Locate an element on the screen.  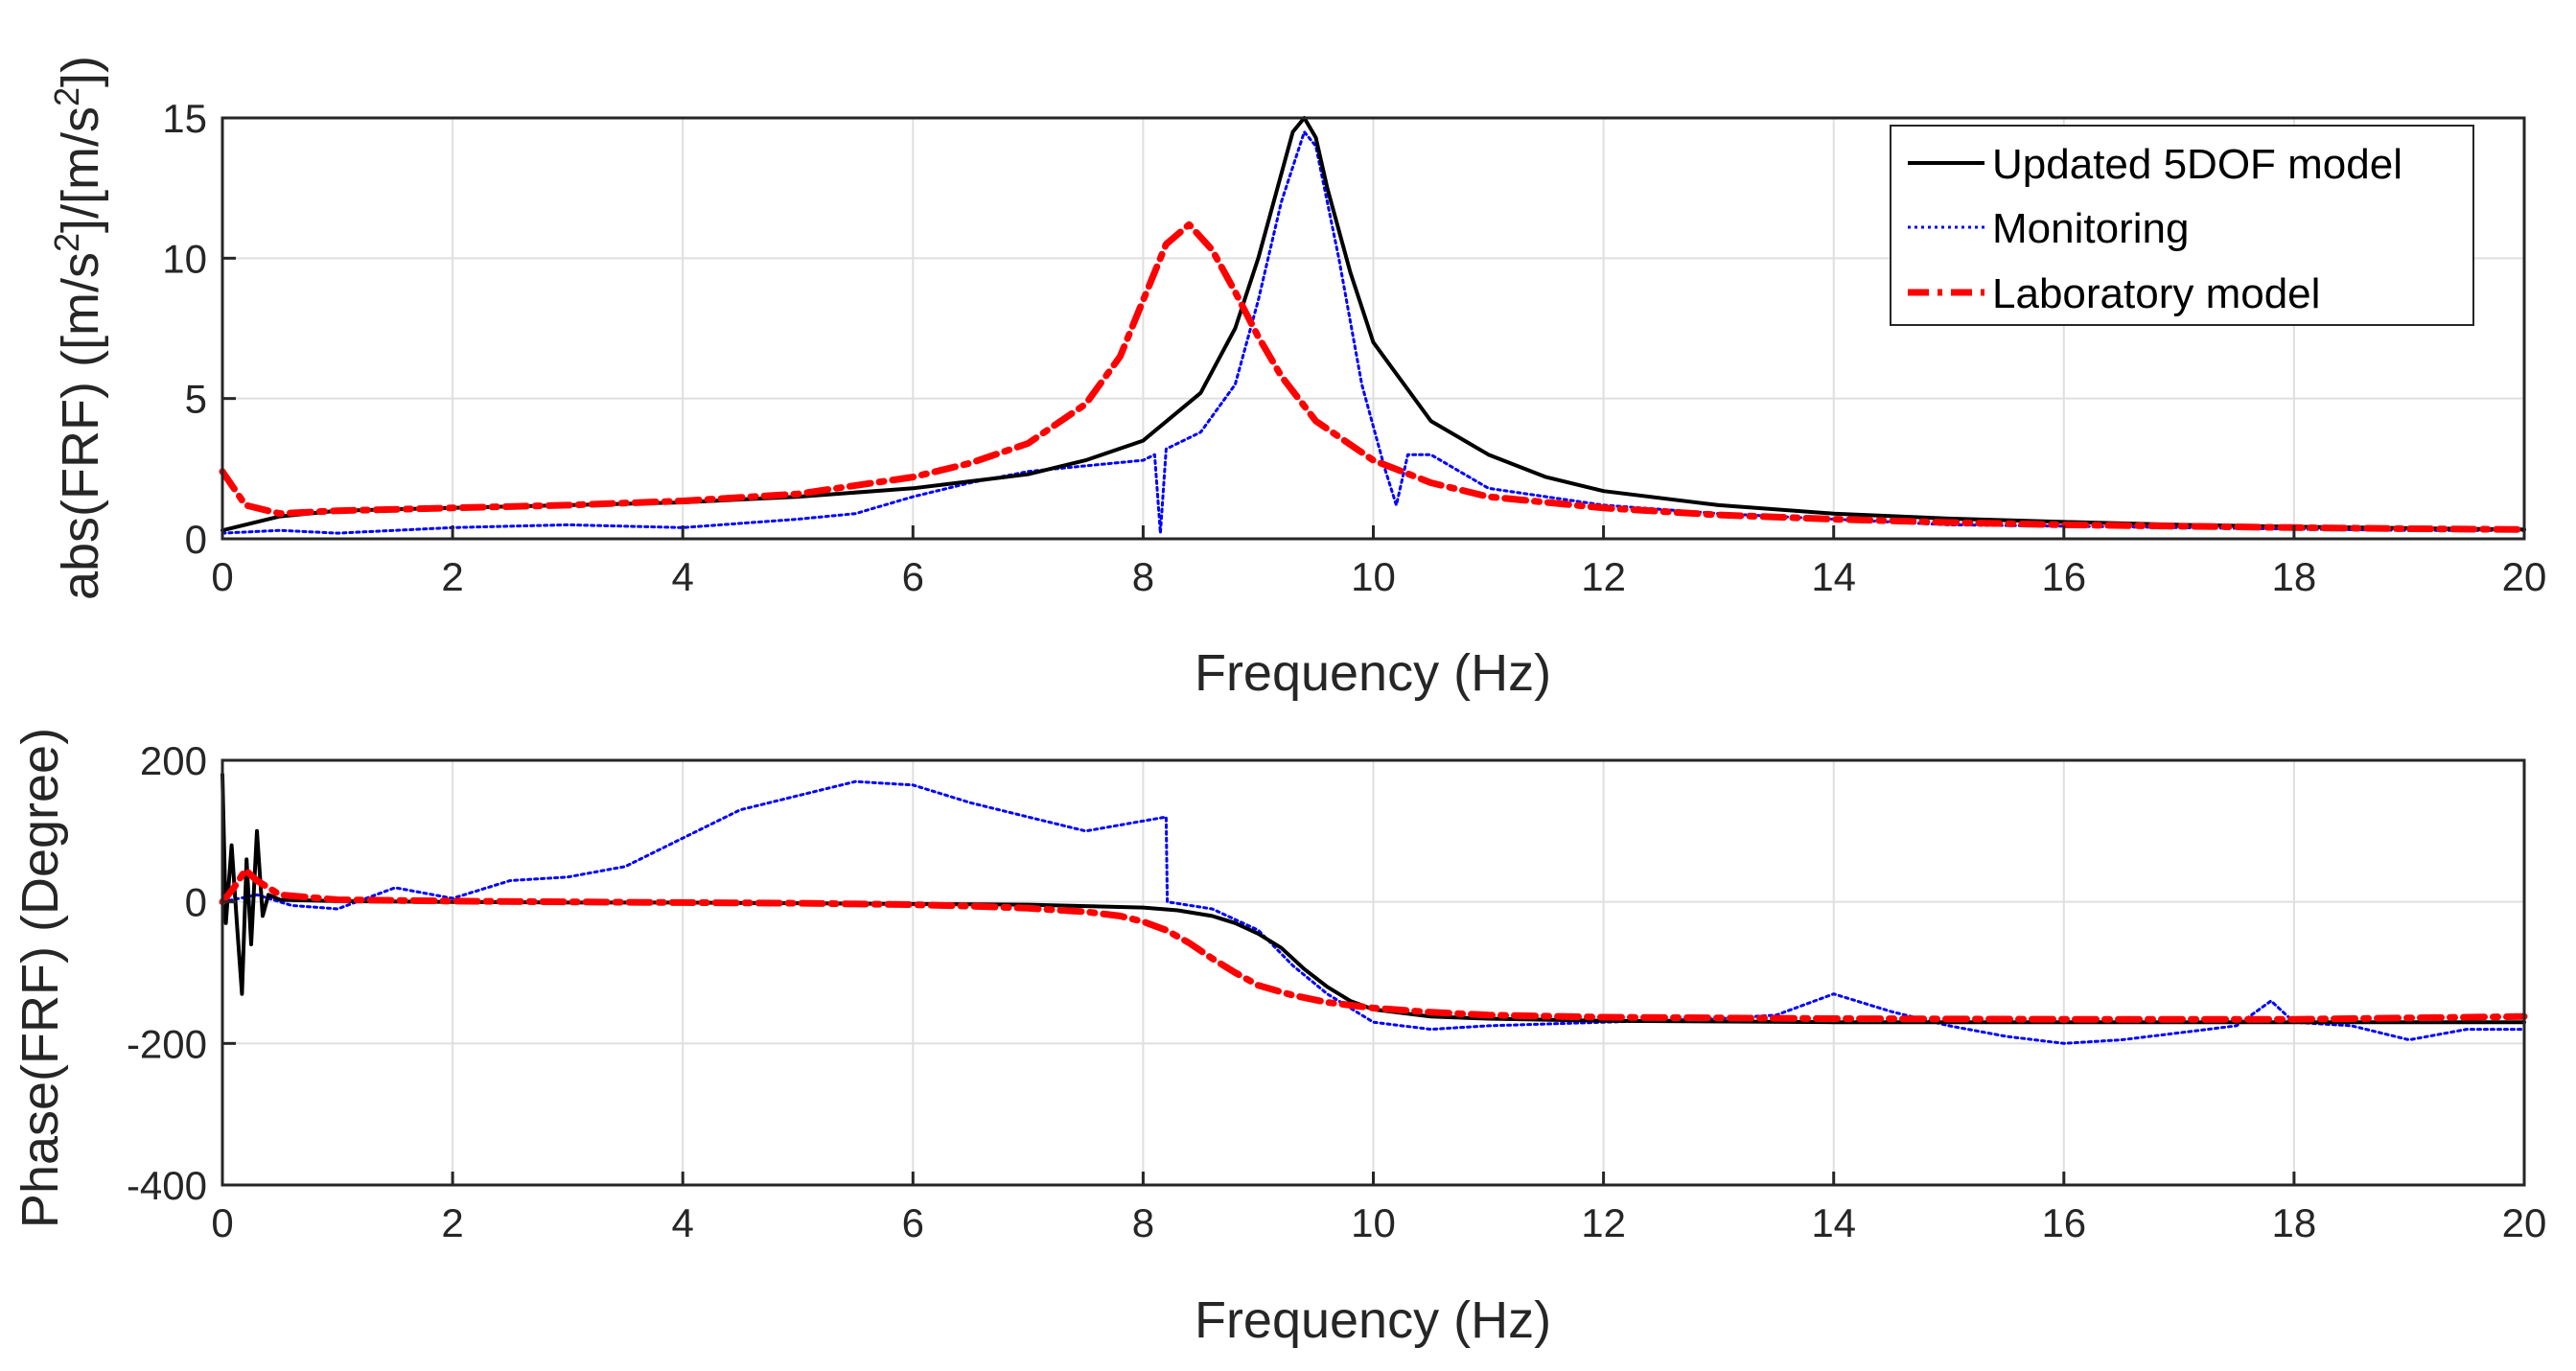
phase-x-tick-label: 18 is located at coordinates (2294, 1222).